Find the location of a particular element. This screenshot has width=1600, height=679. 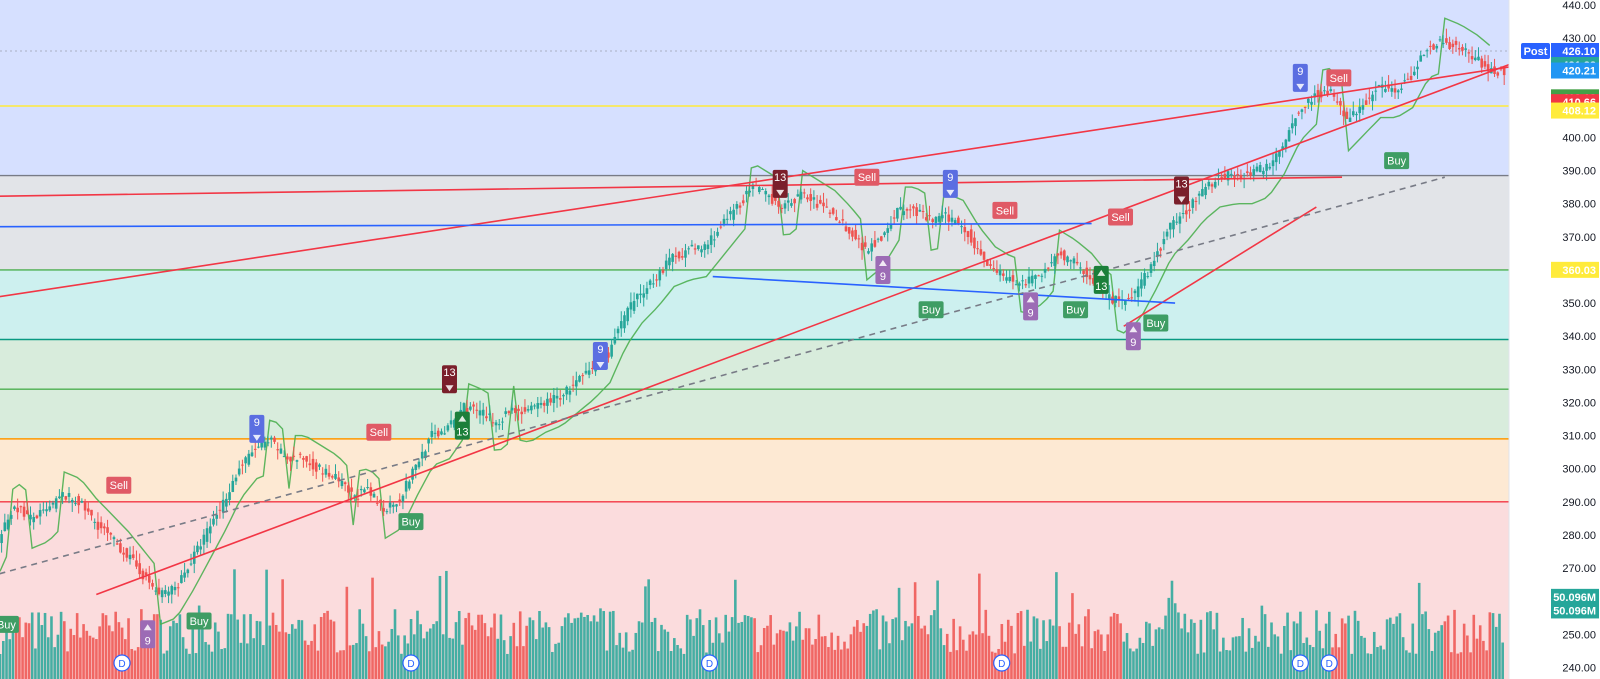

sell-signal-badge is located at coordinates (1339, 78).